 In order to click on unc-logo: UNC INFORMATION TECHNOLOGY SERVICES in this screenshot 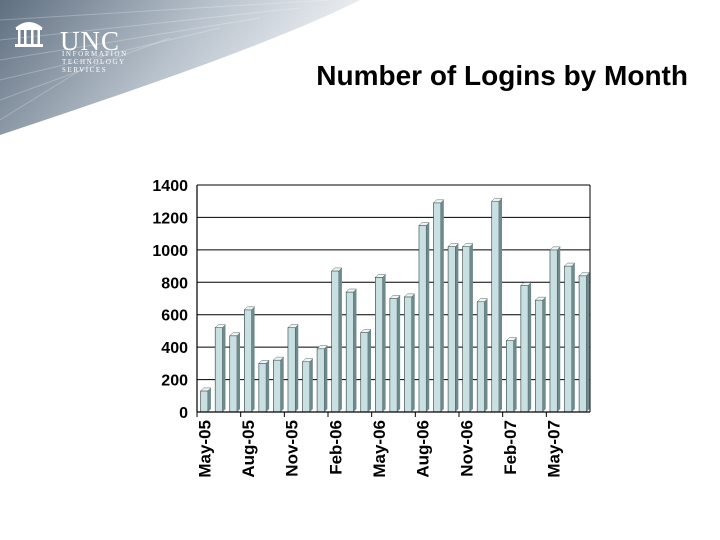, I will do `click(85, 44)`.